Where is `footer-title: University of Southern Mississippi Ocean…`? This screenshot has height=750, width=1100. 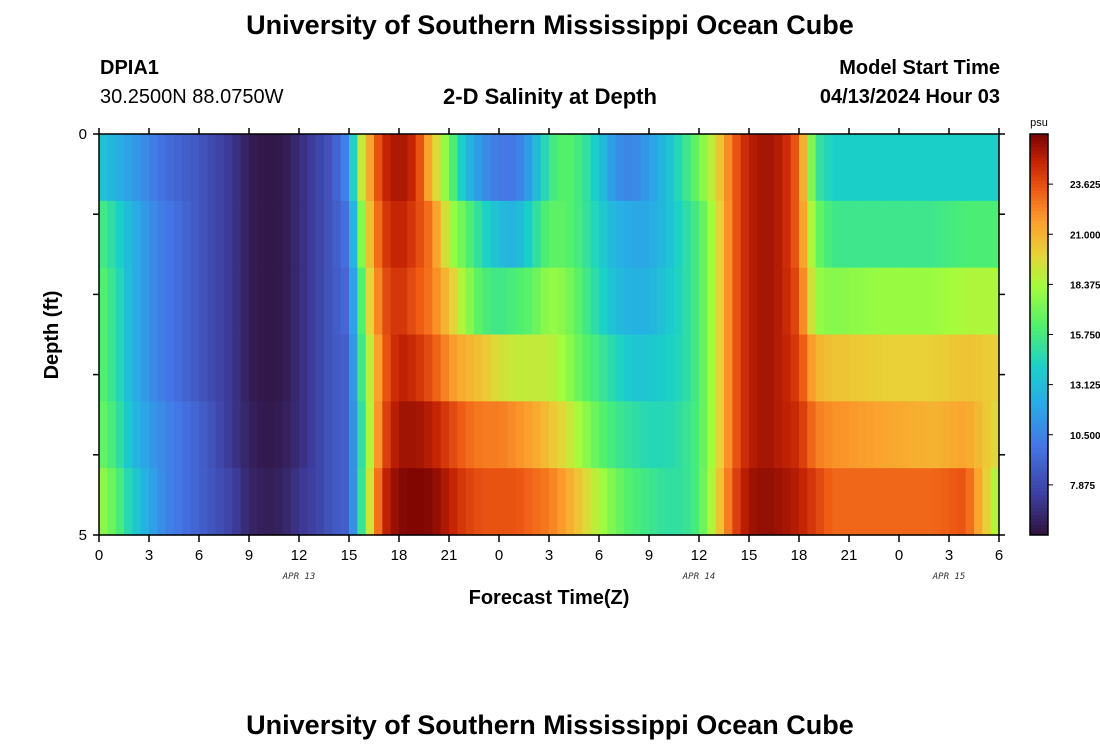
footer-title: University of Southern Mississippi Ocean… is located at coordinates (550, 725).